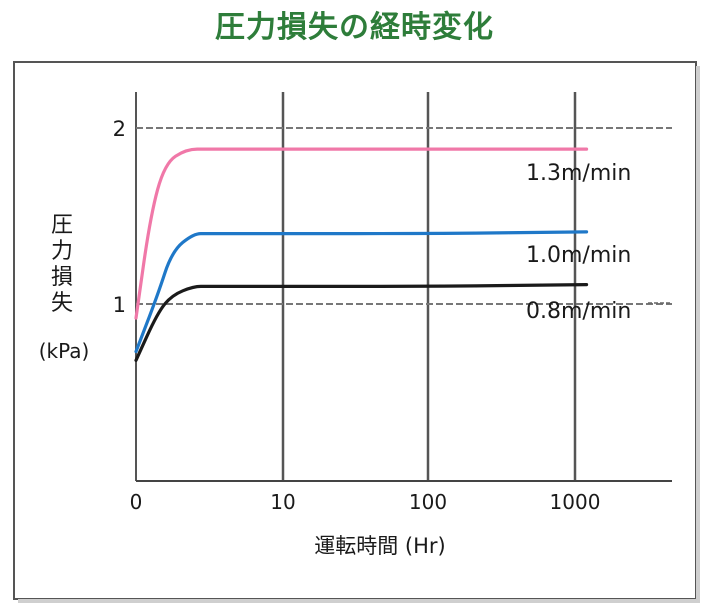 This screenshot has width=709, height=606. Describe the element at coordinates (119, 305) in the screenshot. I see `y-tick-label-1: 1` at that location.